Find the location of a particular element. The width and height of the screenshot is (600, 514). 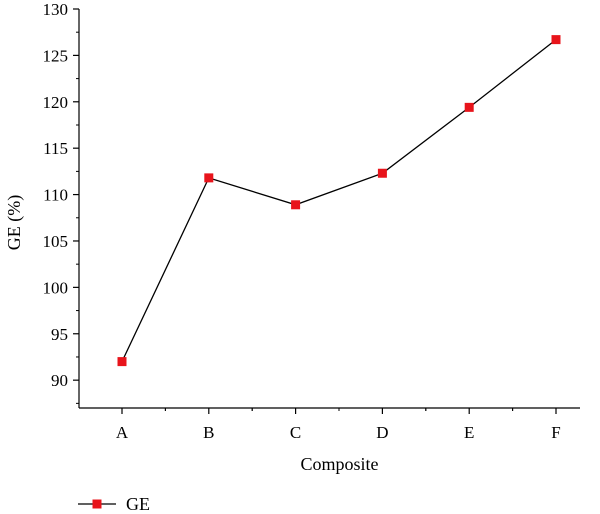

y-tick-label: 125 is located at coordinates (56, 55).